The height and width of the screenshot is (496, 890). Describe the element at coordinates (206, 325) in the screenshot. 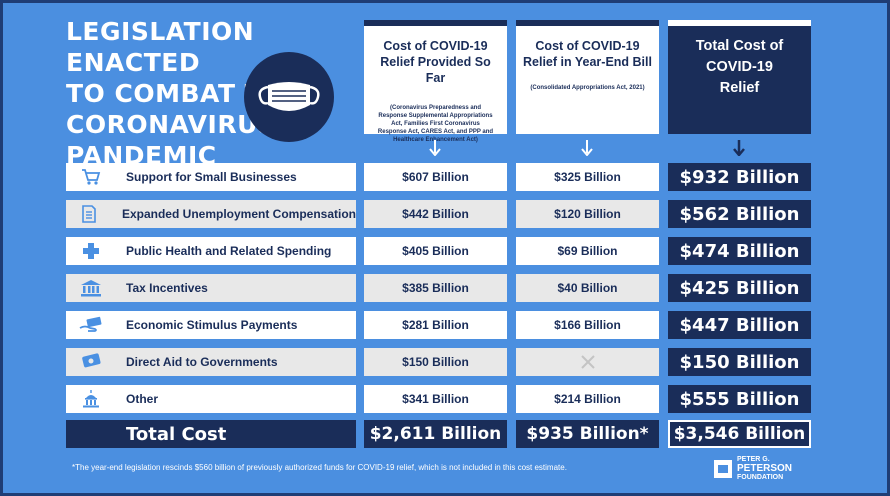

I see `row-label-text: Economic Stimulus Payments` at that location.